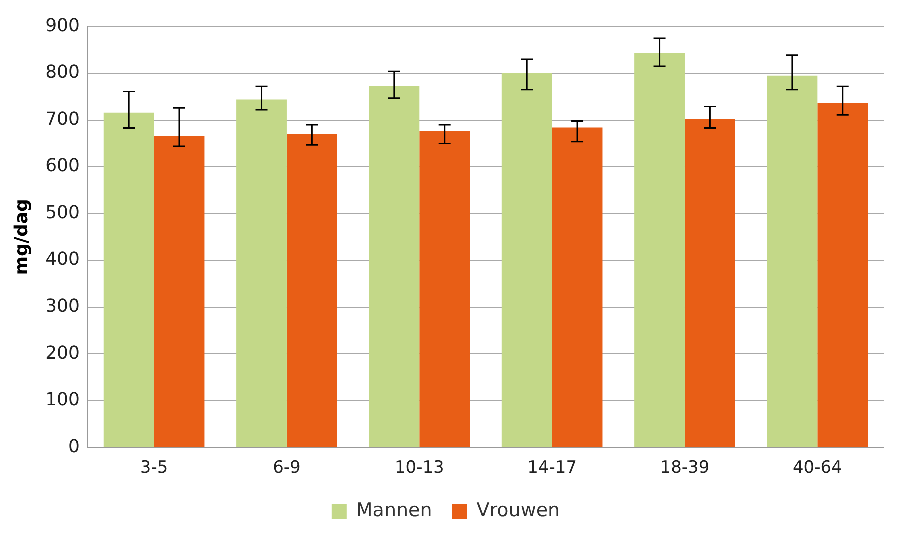  What do you see at coordinates (553, 468) in the screenshot?
I see `x-tick-label: 14-17` at bounding box center [553, 468].